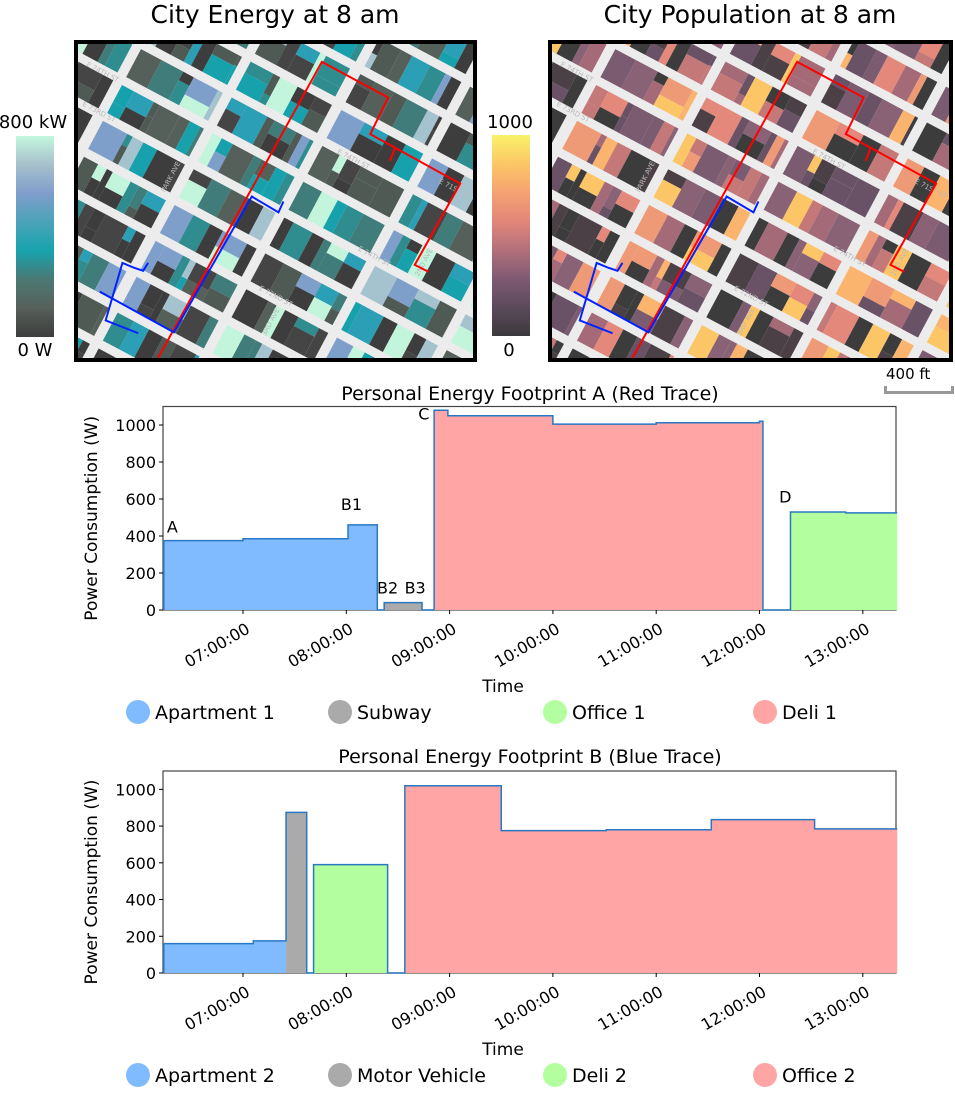  What do you see at coordinates (274, 14) in the screenshot?
I see `energy-map-title: City Energy at 8 am` at bounding box center [274, 14].